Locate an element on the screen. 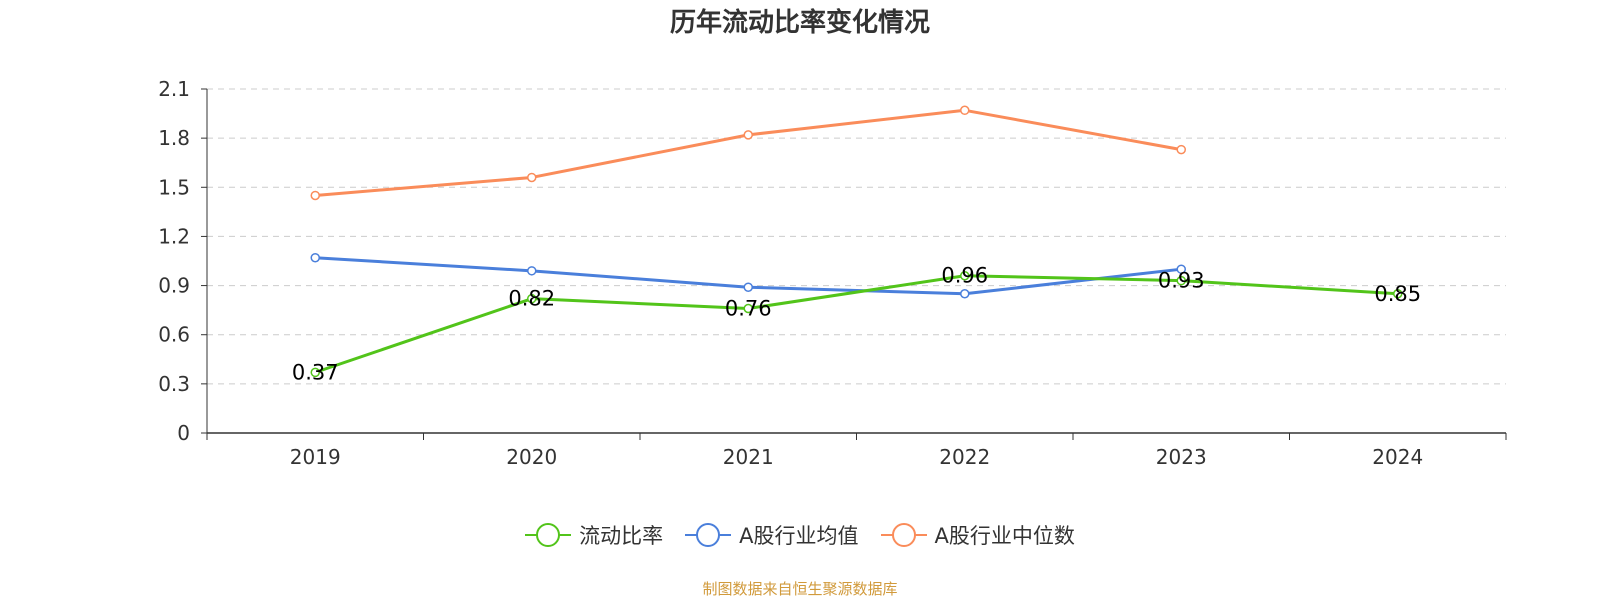 Image resolution: width=1600 pixels, height=600 pixels. legend: 流动比率 A股行业均值 A股行业中位数 is located at coordinates (800, 535).